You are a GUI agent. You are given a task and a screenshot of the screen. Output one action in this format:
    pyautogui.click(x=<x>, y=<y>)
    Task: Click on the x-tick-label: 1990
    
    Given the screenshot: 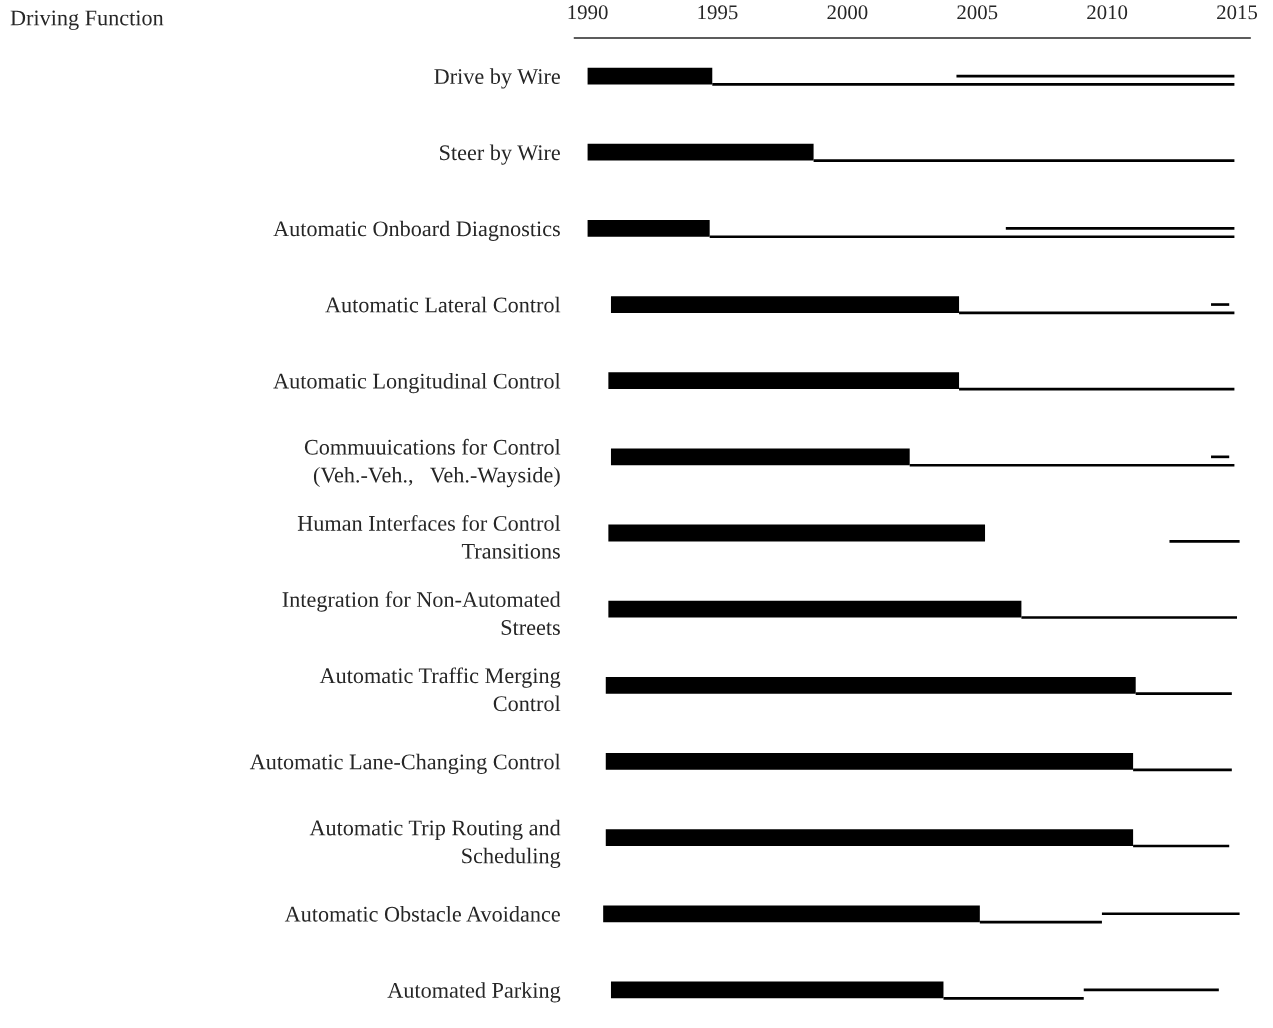 What is the action you would take?
    pyautogui.click(x=588, y=12)
    